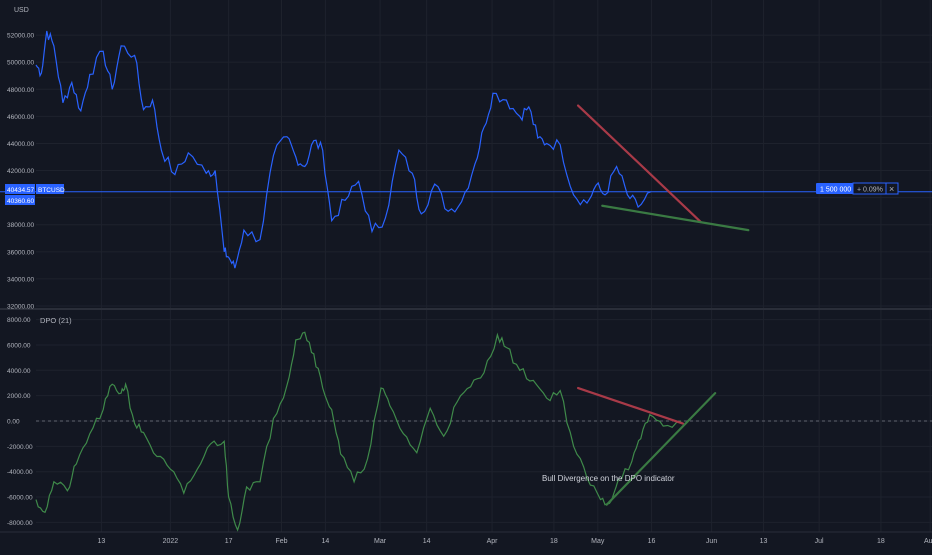  Describe the element at coordinates (598, 541) in the screenshot. I see `time-tick-label: May` at that location.